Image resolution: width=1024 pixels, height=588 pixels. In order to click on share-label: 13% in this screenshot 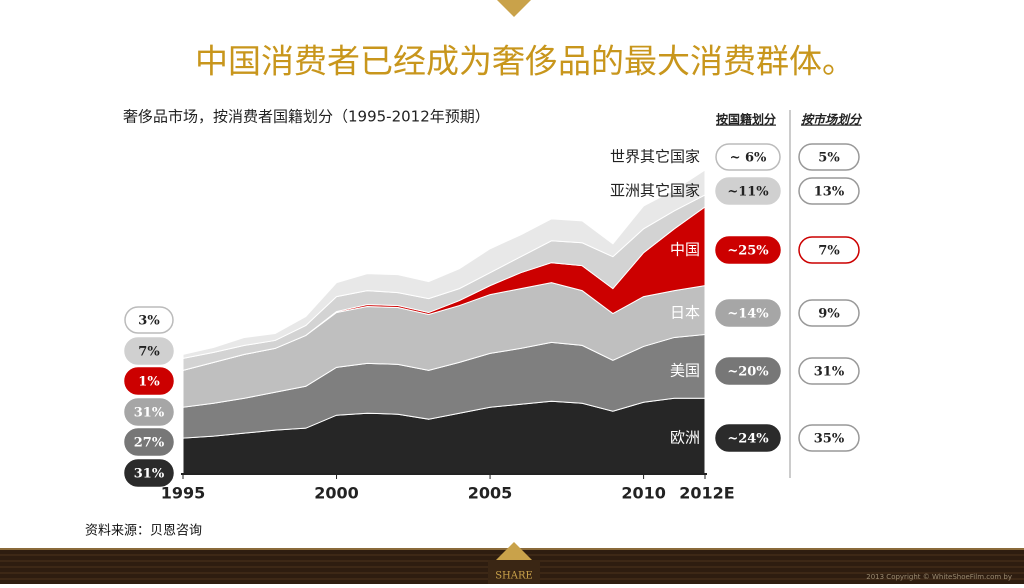, I will do `click(829, 192)`.